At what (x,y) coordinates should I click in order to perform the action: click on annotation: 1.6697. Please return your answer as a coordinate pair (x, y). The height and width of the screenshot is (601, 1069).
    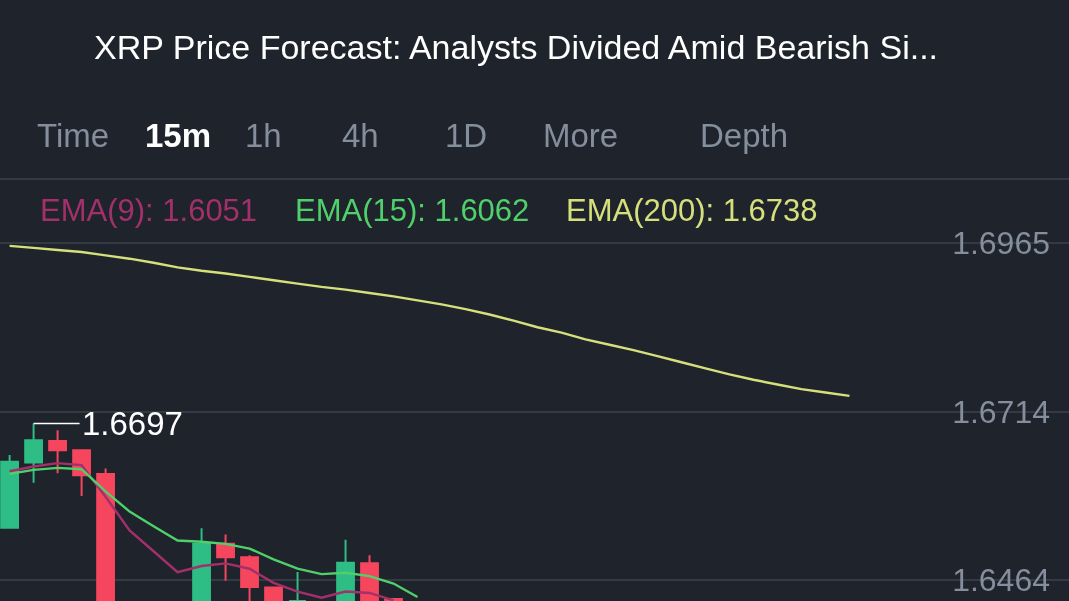
    Looking at the image, I should click on (132, 423).